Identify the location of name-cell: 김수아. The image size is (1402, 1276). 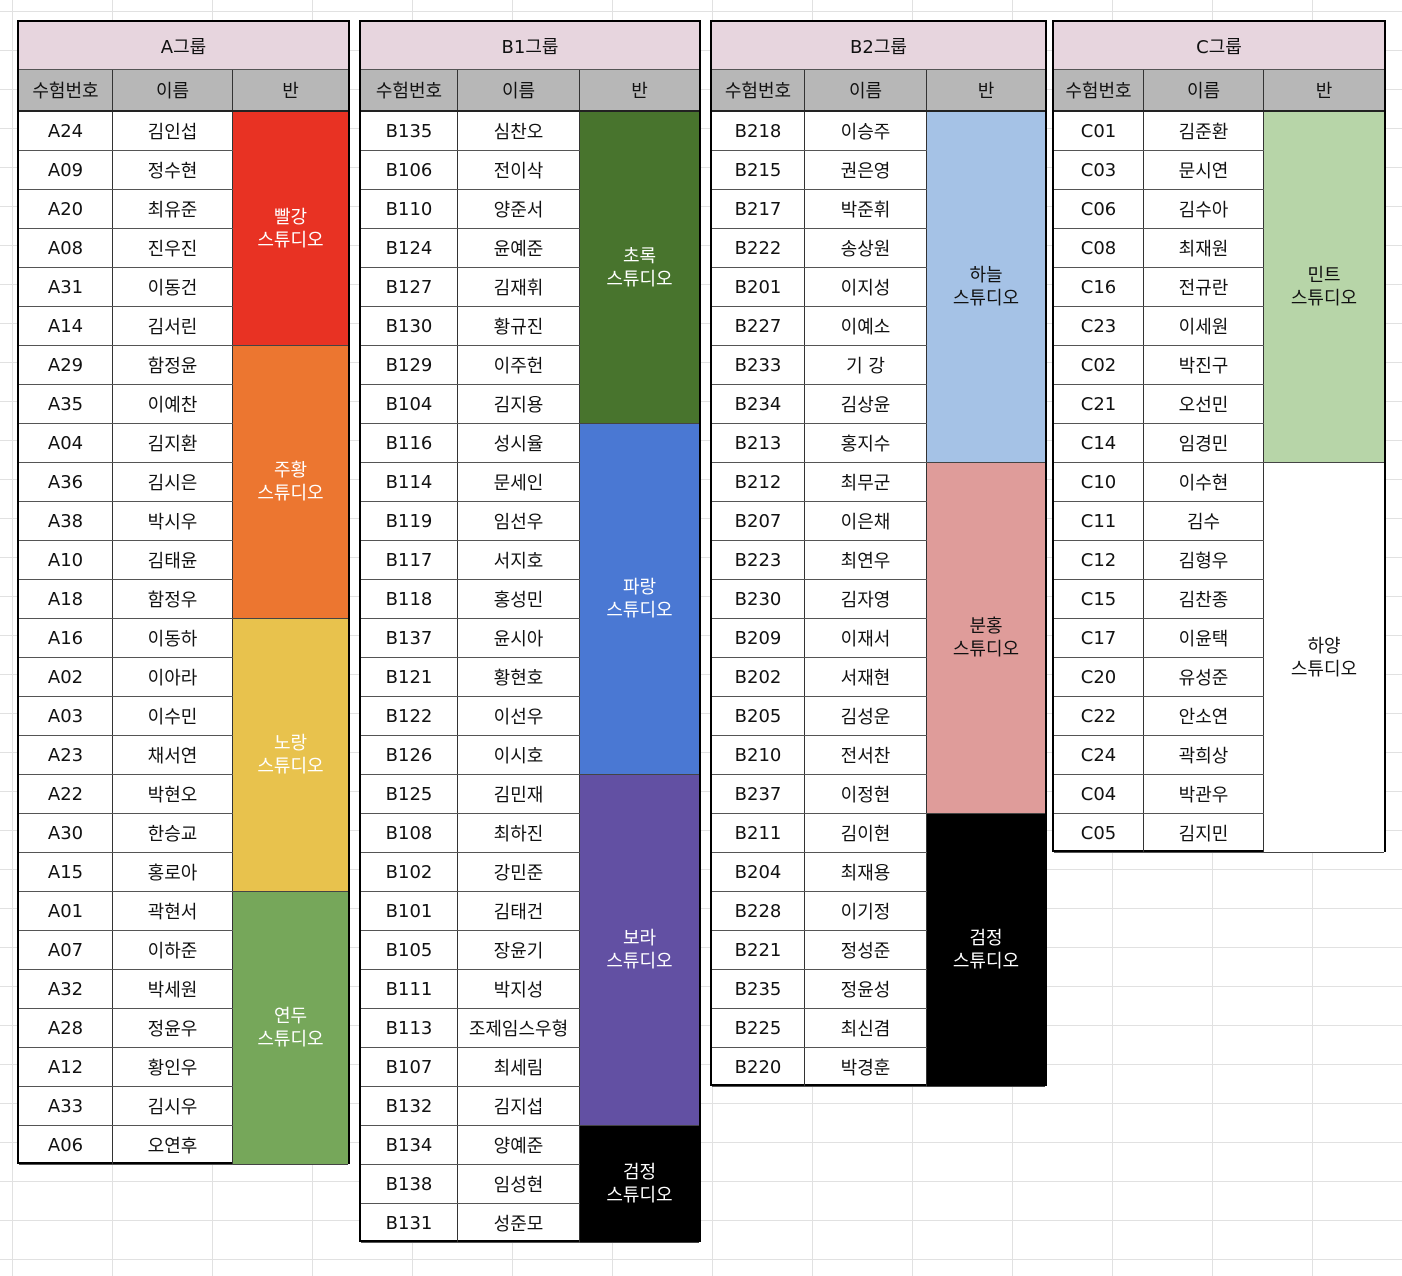
(1204, 209).